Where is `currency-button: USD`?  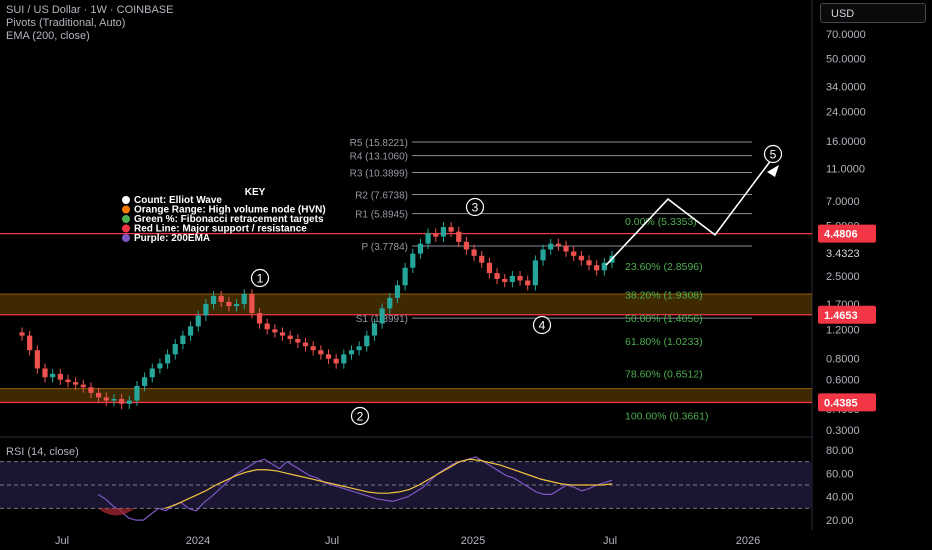
currency-button: USD is located at coordinates (873, 13).